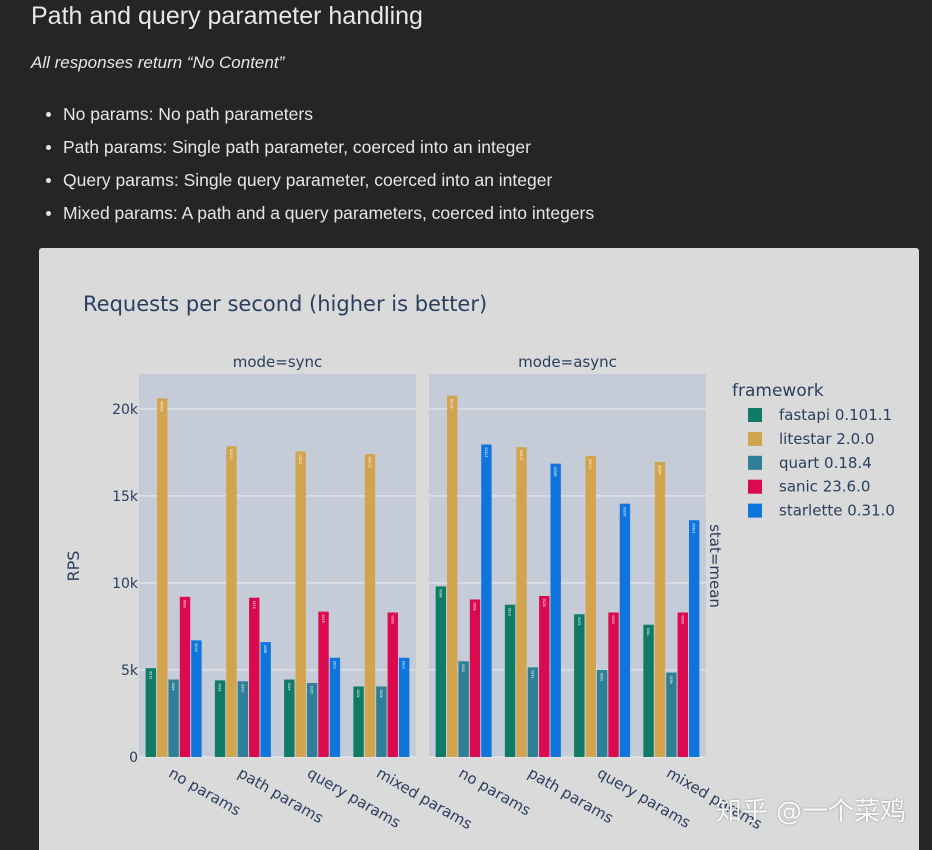  Describe the element at coordinates (125, 497) in the screenshot. I see `y-tick-label: 15k` at that location.